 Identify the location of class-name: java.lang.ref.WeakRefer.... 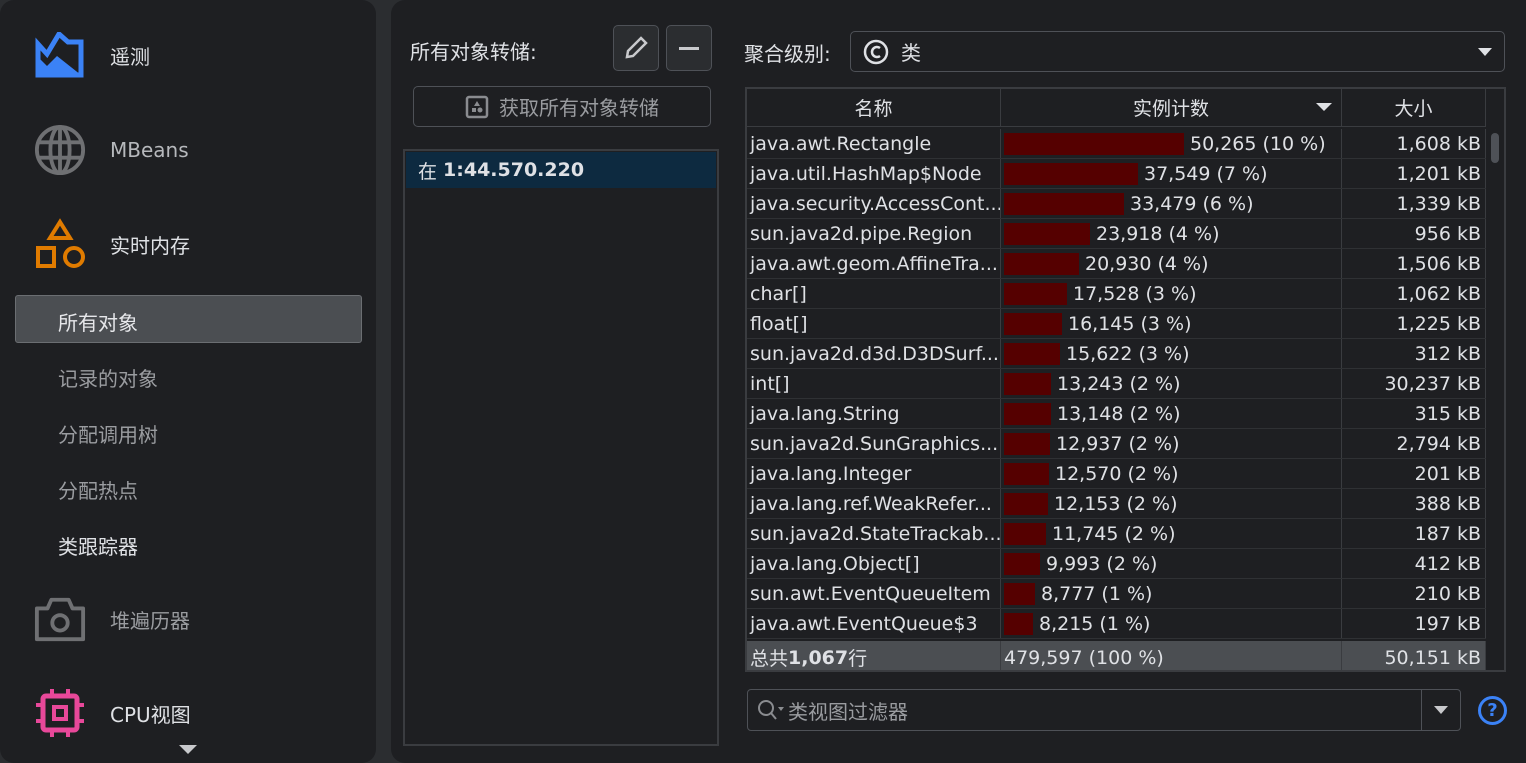
(874, 503).